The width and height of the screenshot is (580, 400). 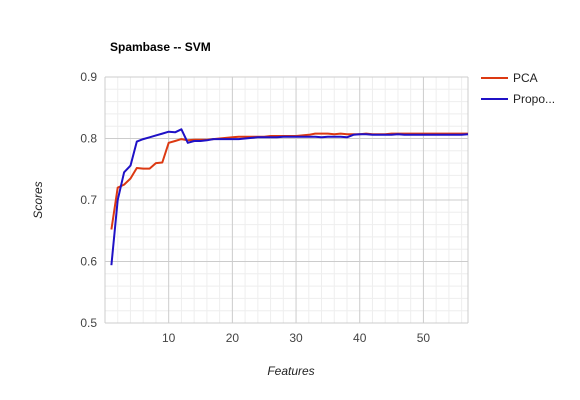 I want to click on chart-title: Spambase -- SVM, so click(x=160, y=47).